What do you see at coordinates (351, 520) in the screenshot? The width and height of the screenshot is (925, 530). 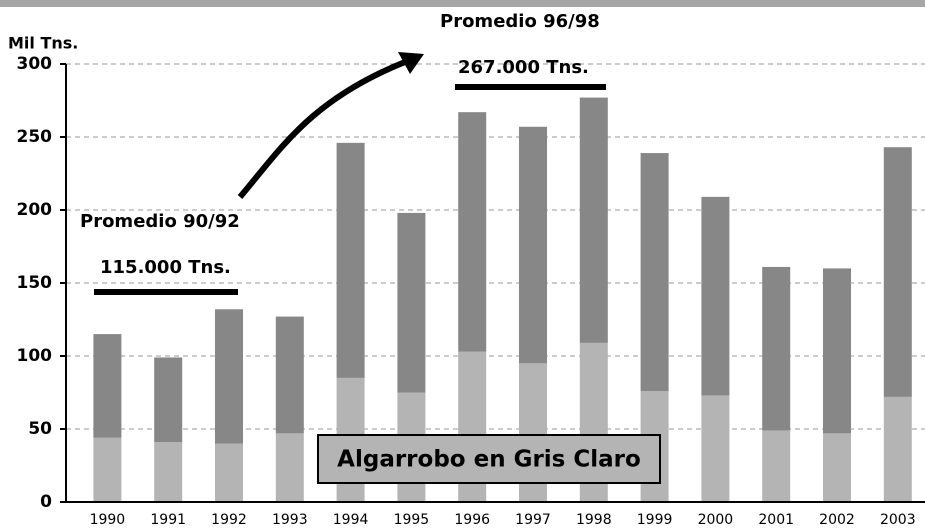 I see `x-tick-label: 1994` at bounding box center [351, 520].